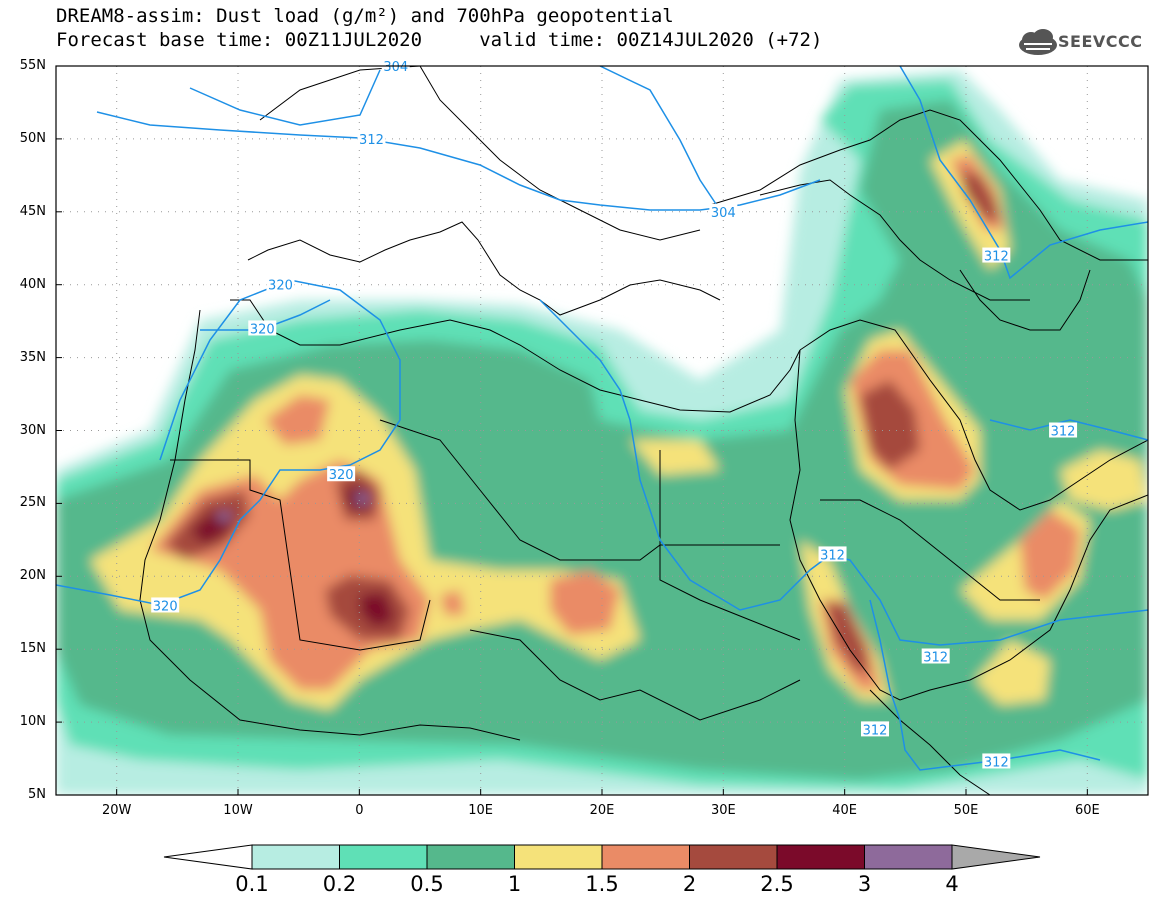 The width and height of the screenshot is (1165, 907). Describe the element at coordinates (689, 884) in the screenshot. I see `colorbar-label: 2` at that location.